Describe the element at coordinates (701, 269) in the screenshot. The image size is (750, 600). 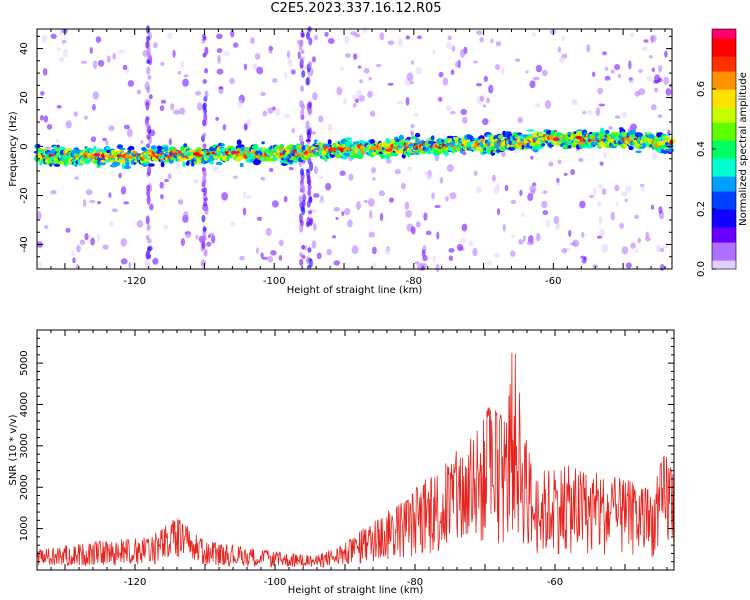
I see `colorbar-tick-label: 0.0` at that location.